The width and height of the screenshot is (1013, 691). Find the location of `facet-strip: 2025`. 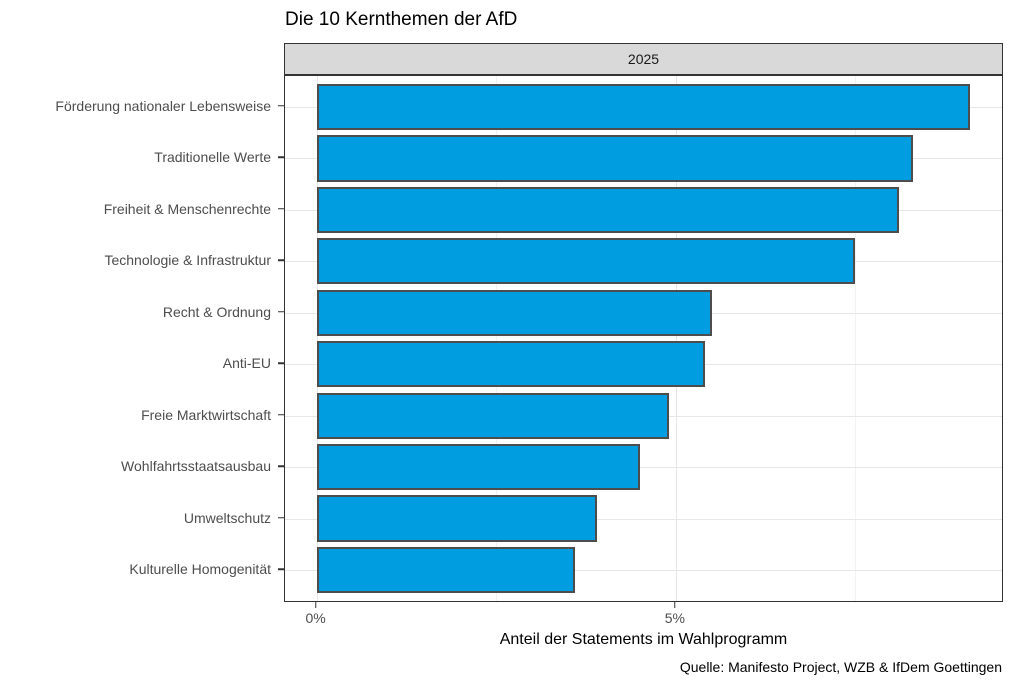

facet-strip: 2025 is located at coordinates (643, 59).